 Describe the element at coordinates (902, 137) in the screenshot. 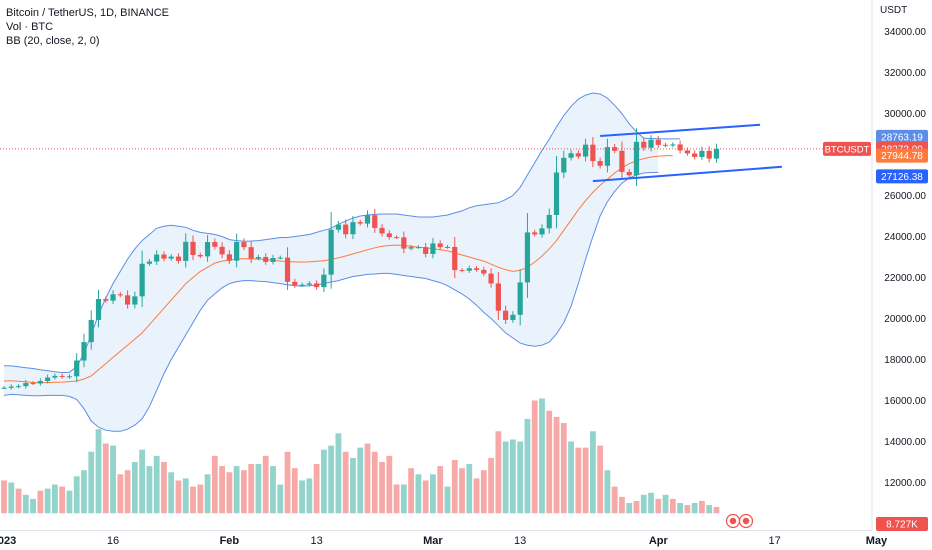

I see `price-tag-text: 28763.19` at that location.